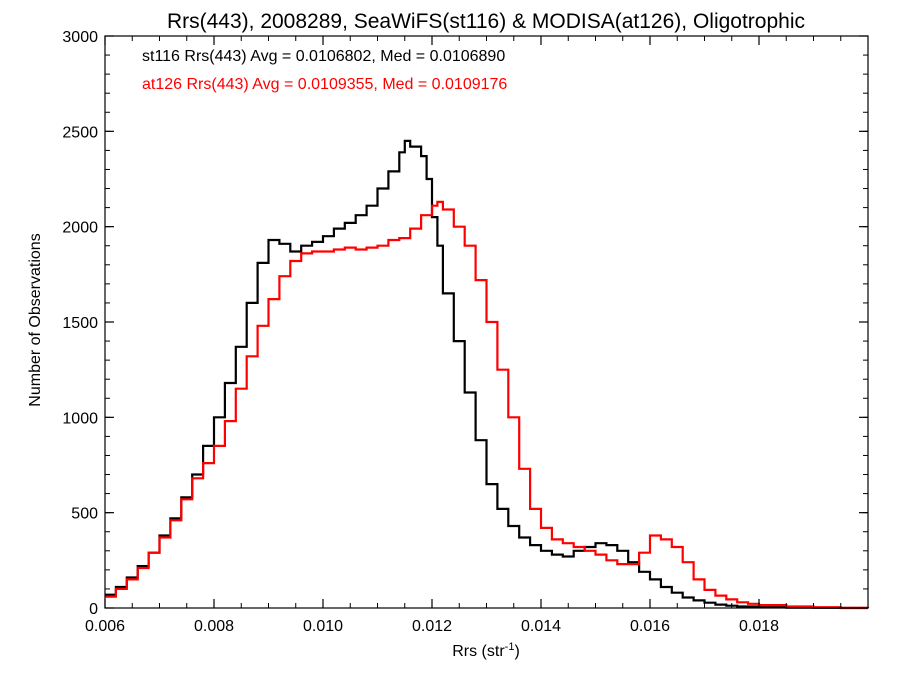 Image resolution: width=900 pixels, height=675 pixels. Describe the element at coordinates (432, 626) in the screenshot. I see `x-tick-label: 0.012` at that location.